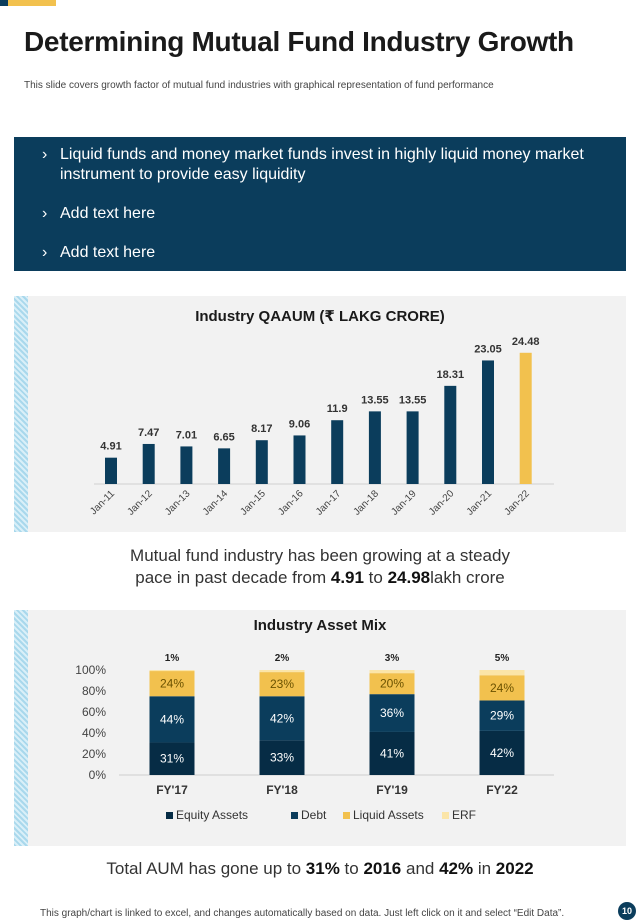 The image size is (640, 924). I want to click on segment-label: 24%, so click(502, 688).